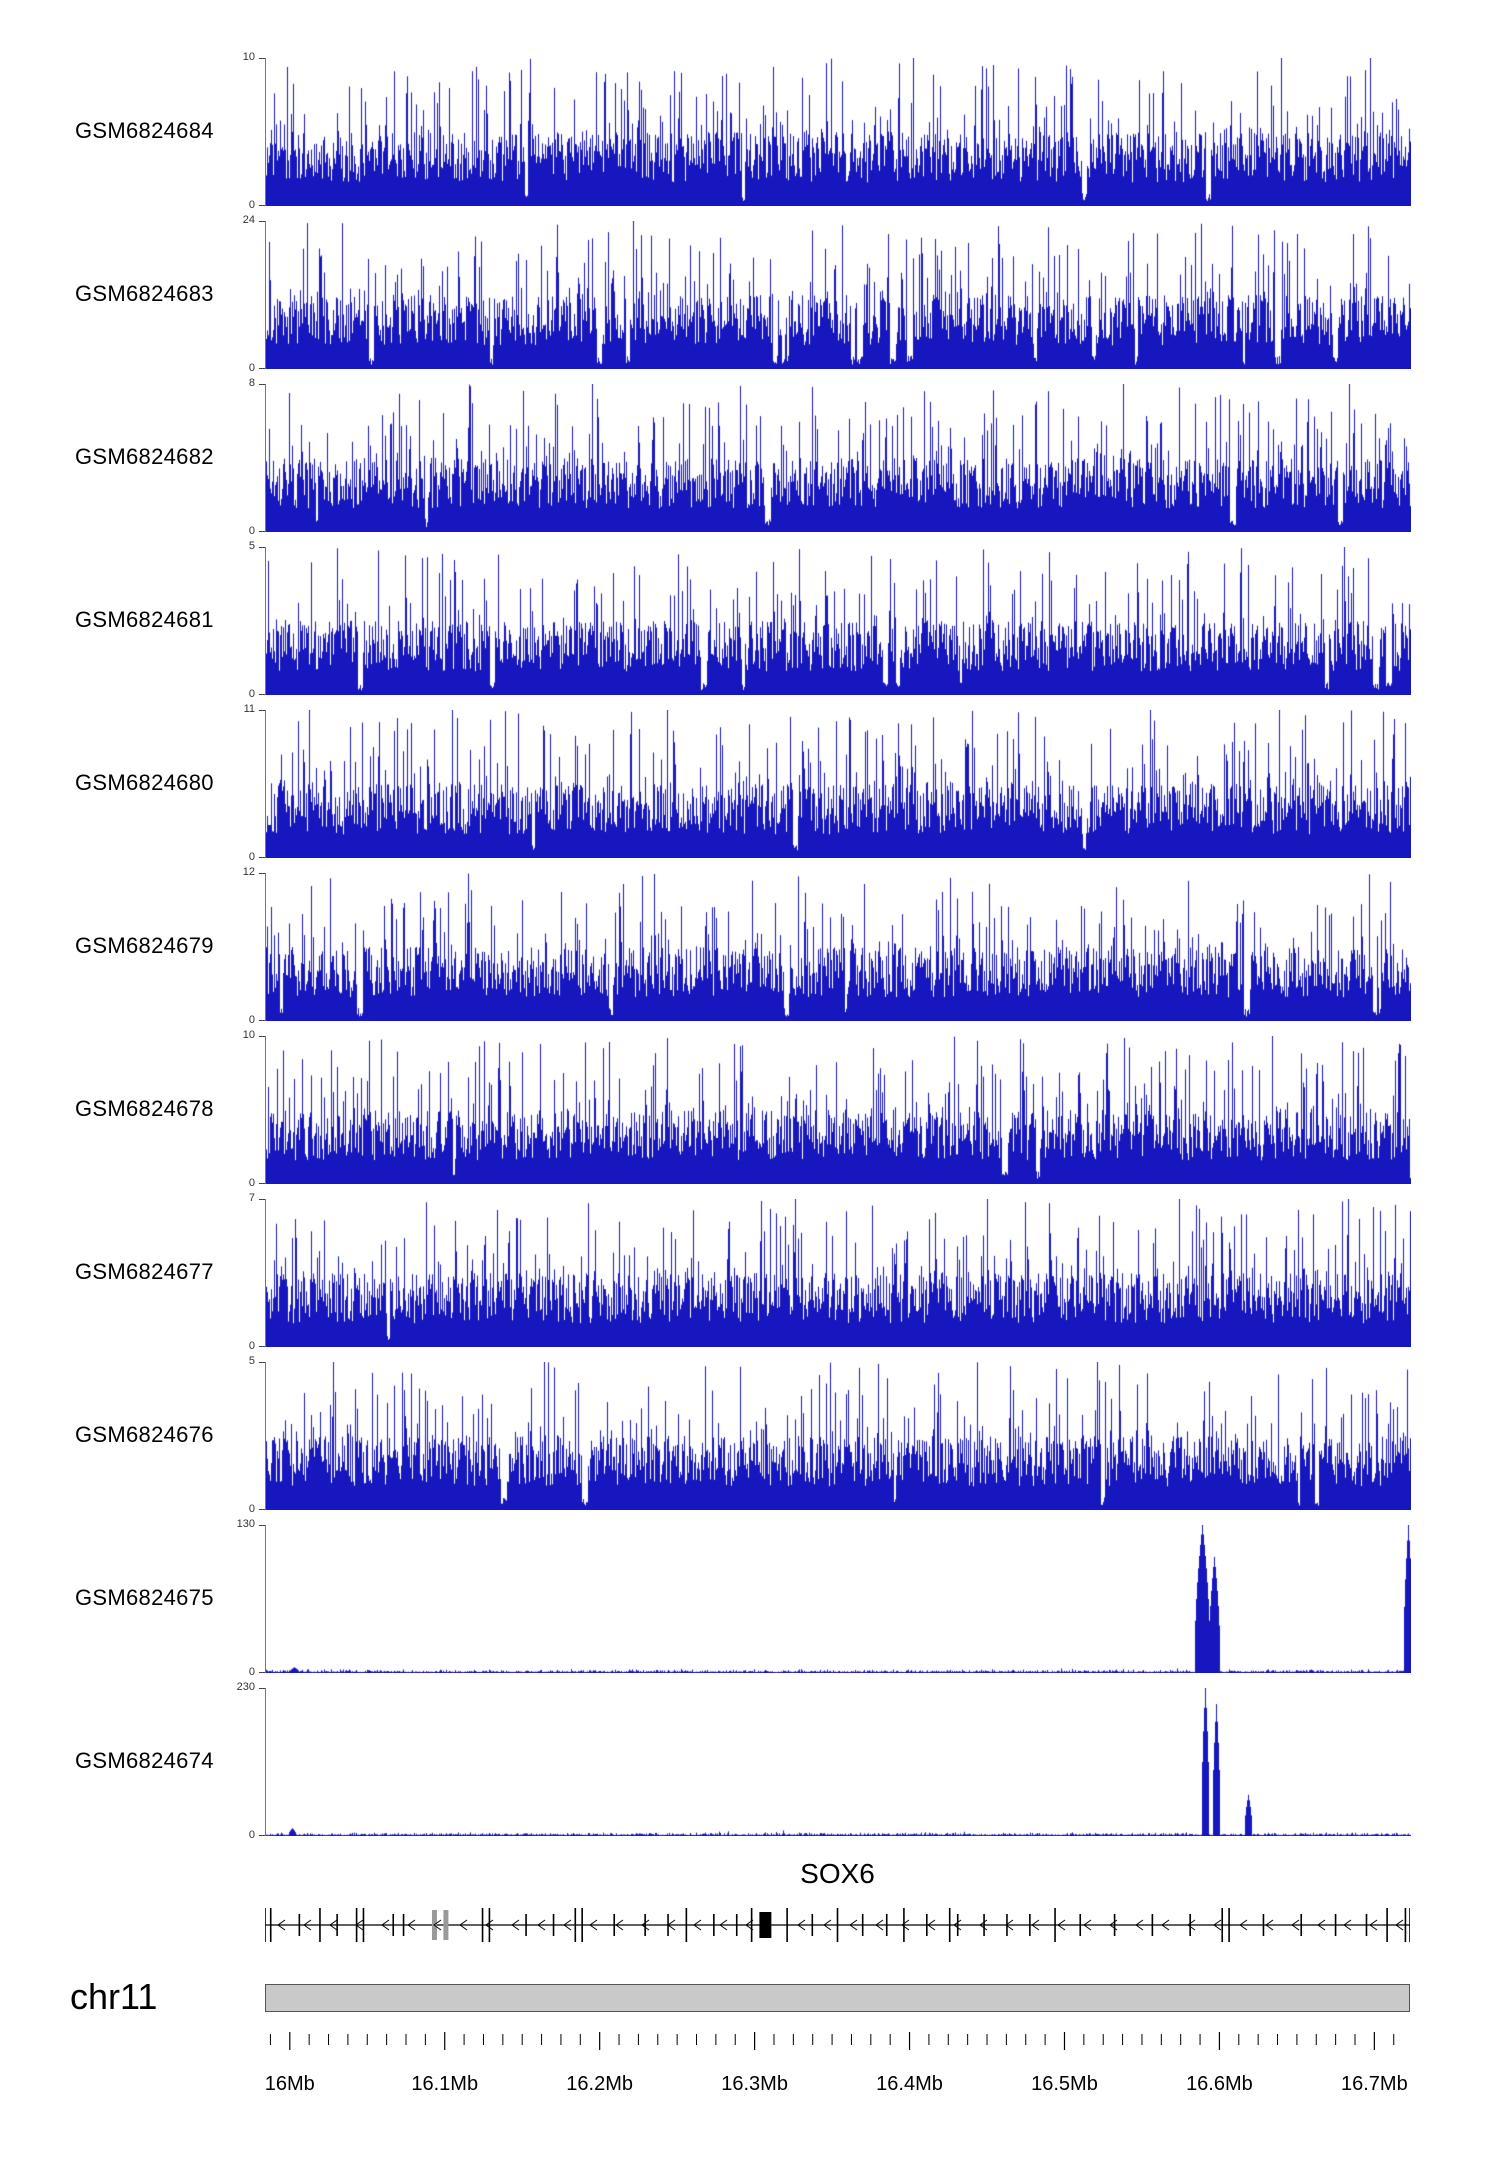 The height and width of the screenshot is (2170, 1500). I want to click on chromosome-label: chr11, so click(114, 1996).